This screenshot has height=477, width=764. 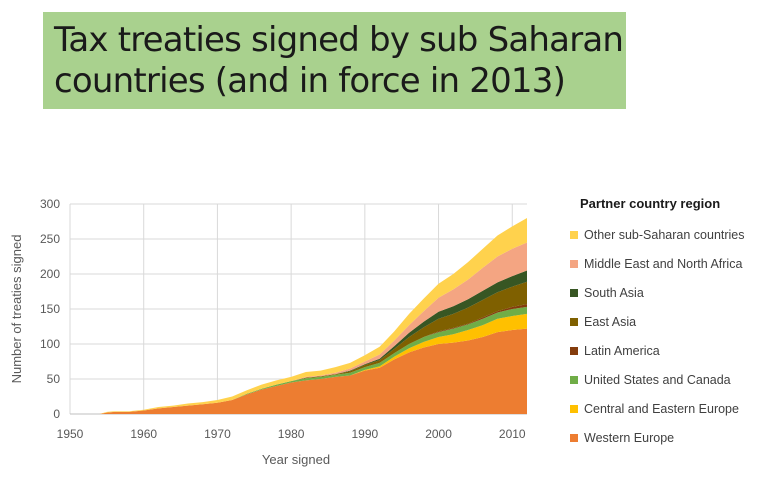 I want to click on y-tick-label: 0, so click(x=56, y=414).